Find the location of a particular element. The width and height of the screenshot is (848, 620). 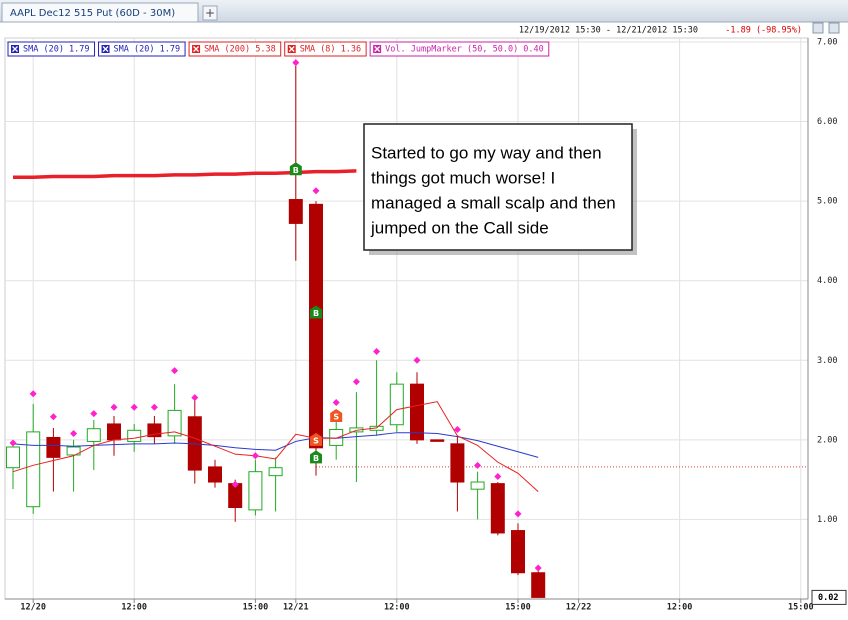

line-series is located at coordinates (275, 446).